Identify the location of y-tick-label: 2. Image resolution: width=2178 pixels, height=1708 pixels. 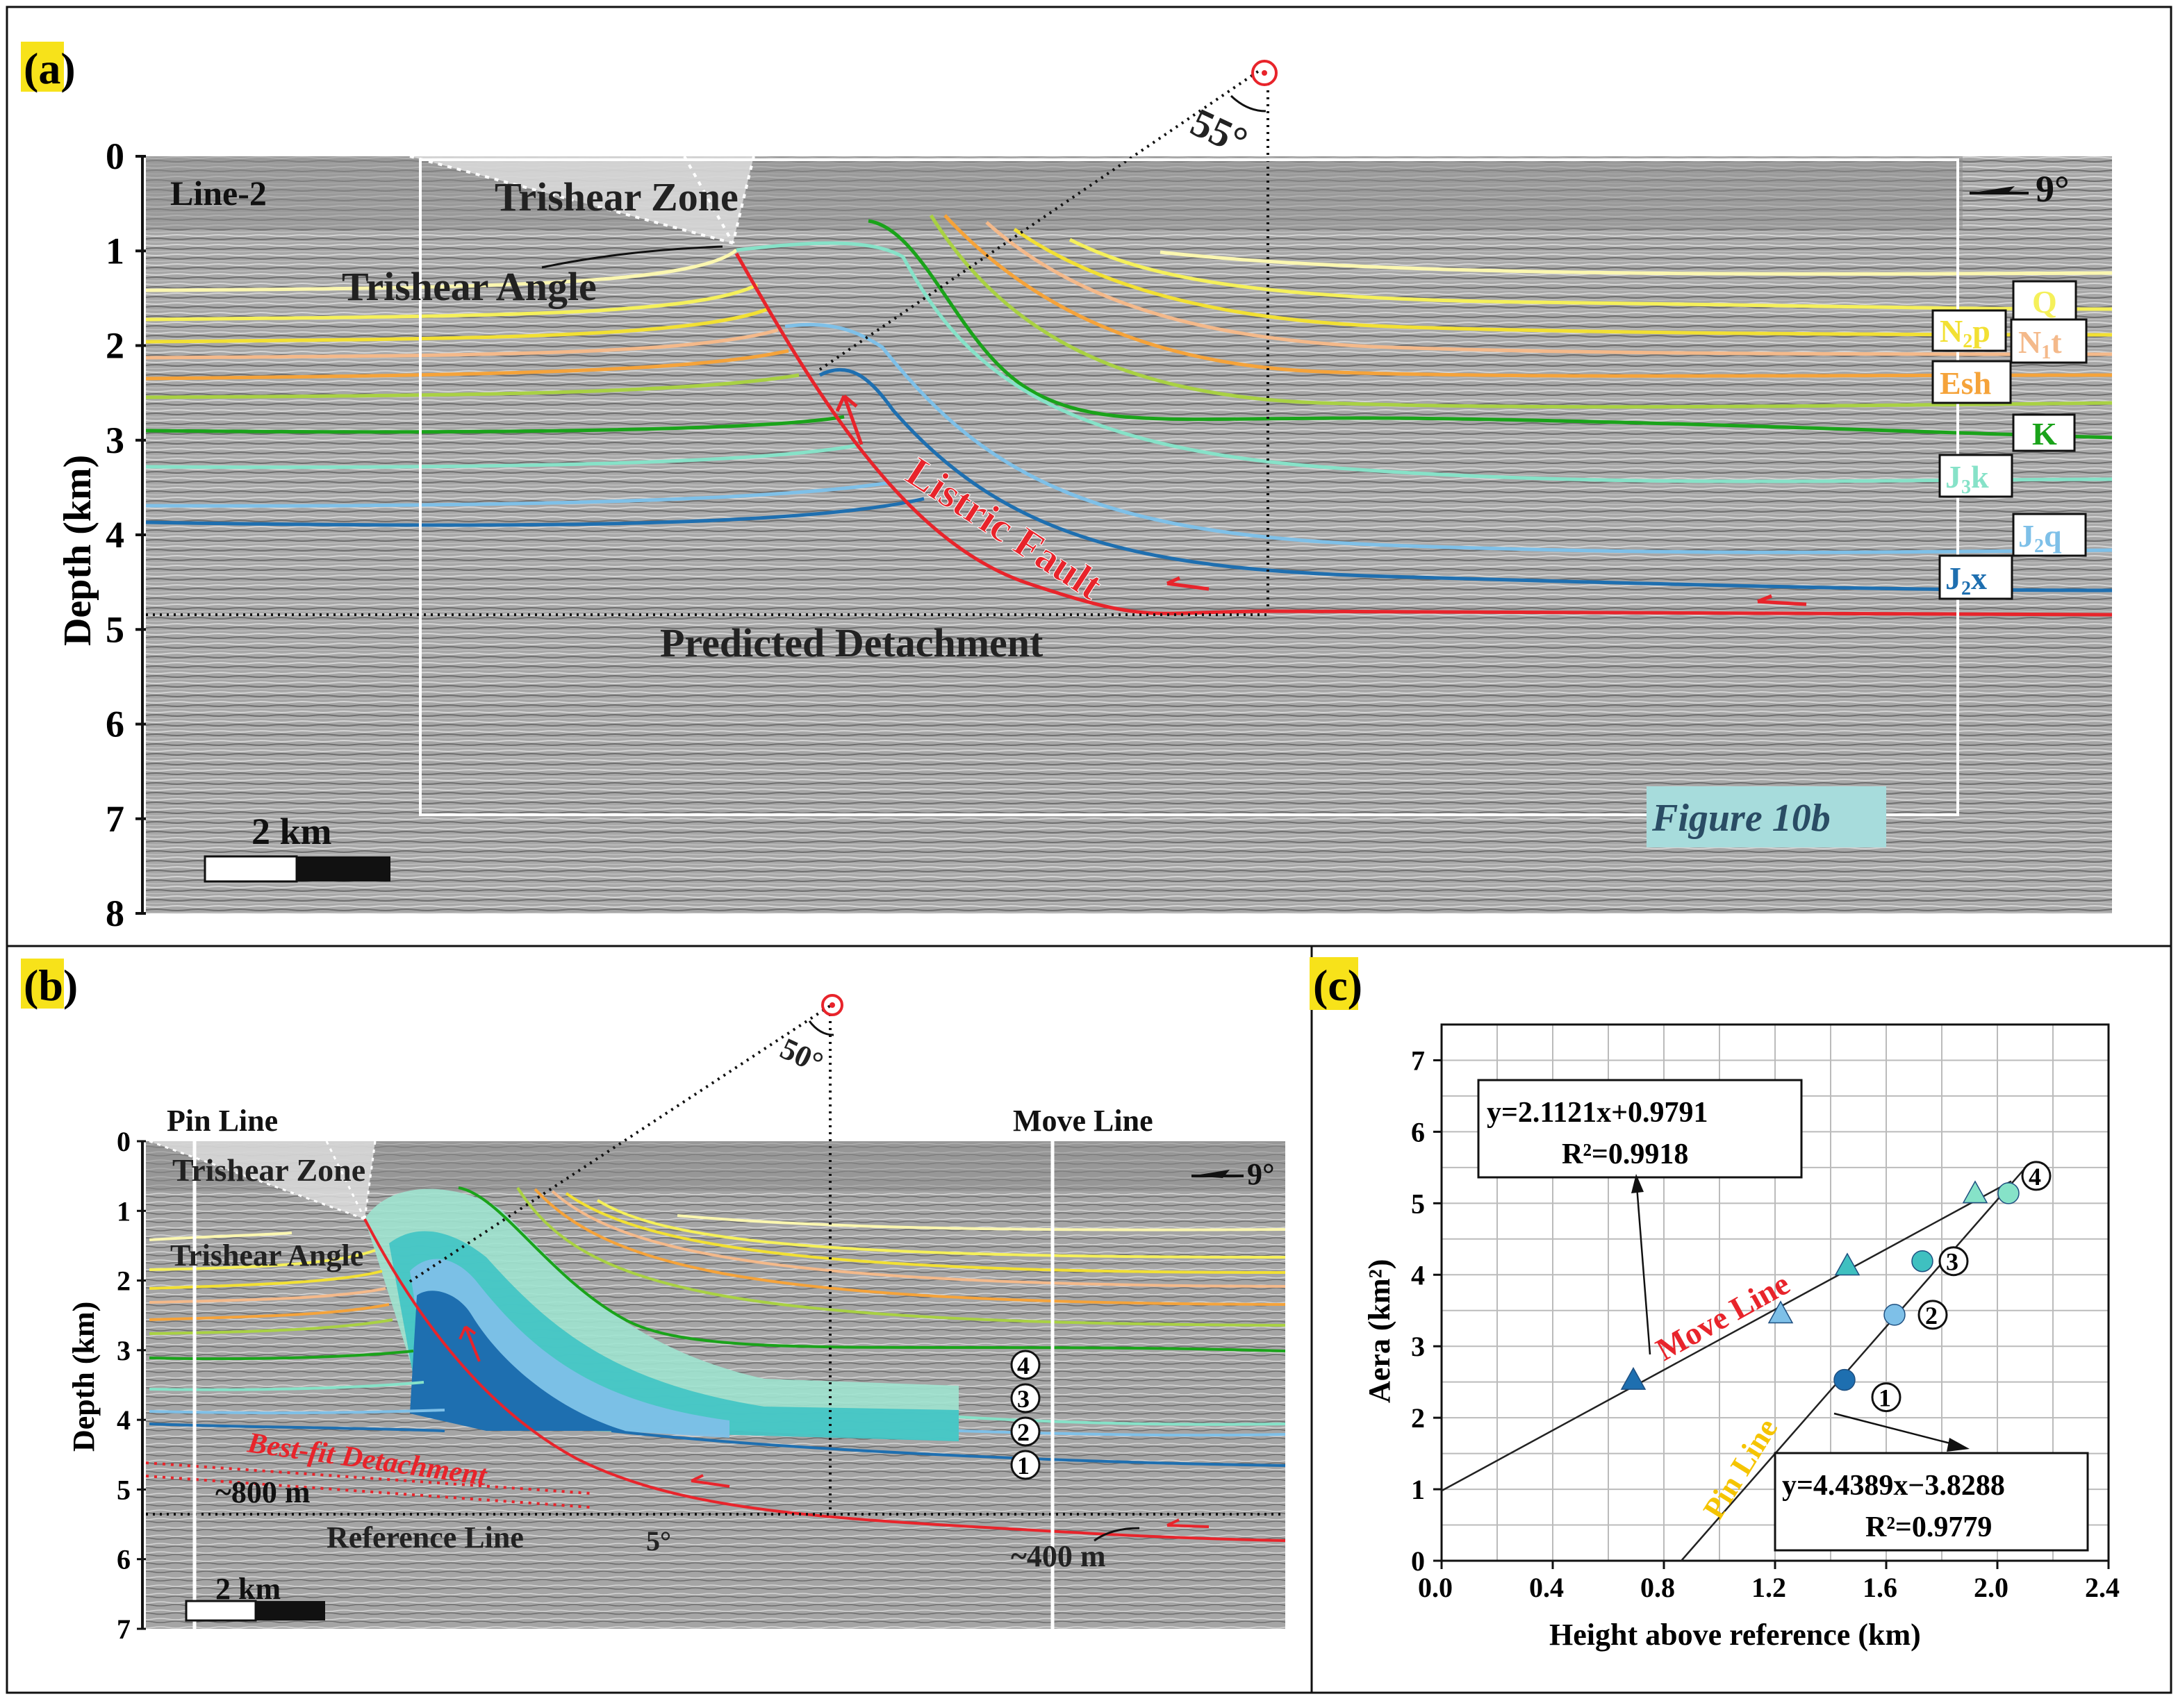
(1418, 1418).